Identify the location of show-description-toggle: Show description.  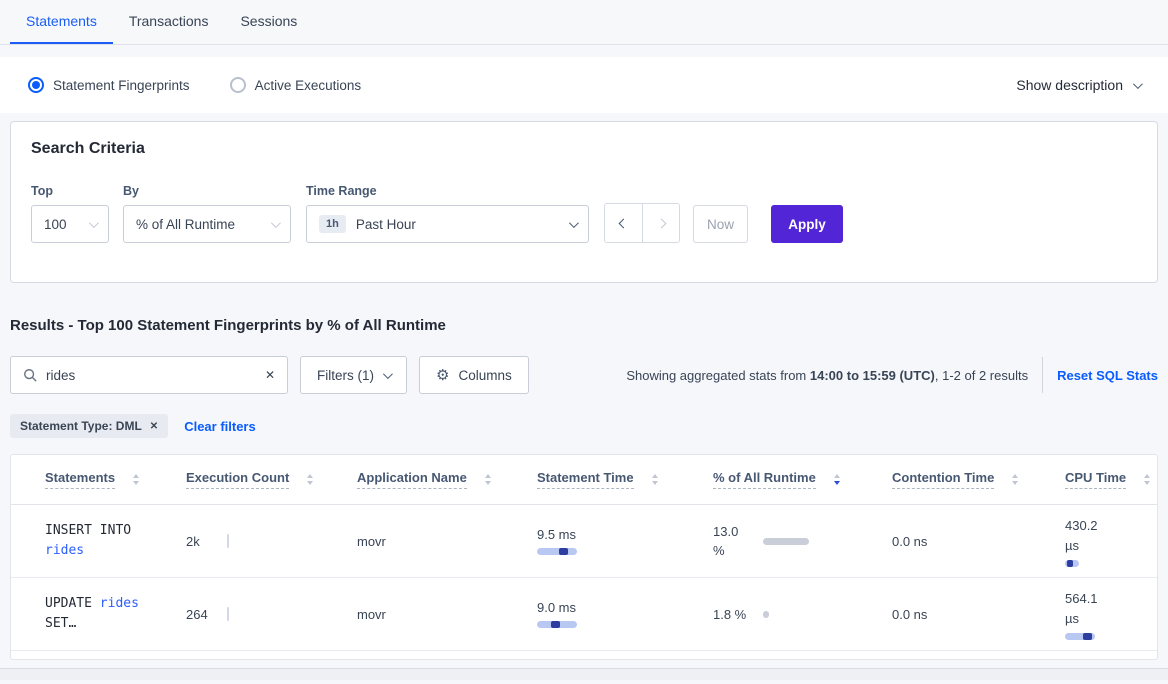
(1079, 85).